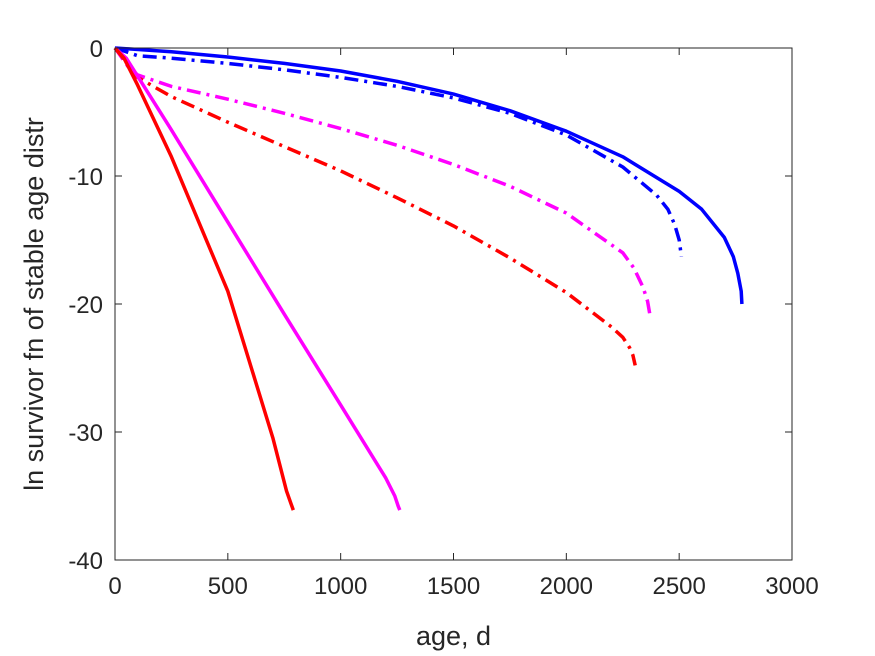 The image size is (875, 656). What do you see at coordinates (85, 433) in the screenshot?
I see `y-tick-label: -30` at bounding box center [85, 433].